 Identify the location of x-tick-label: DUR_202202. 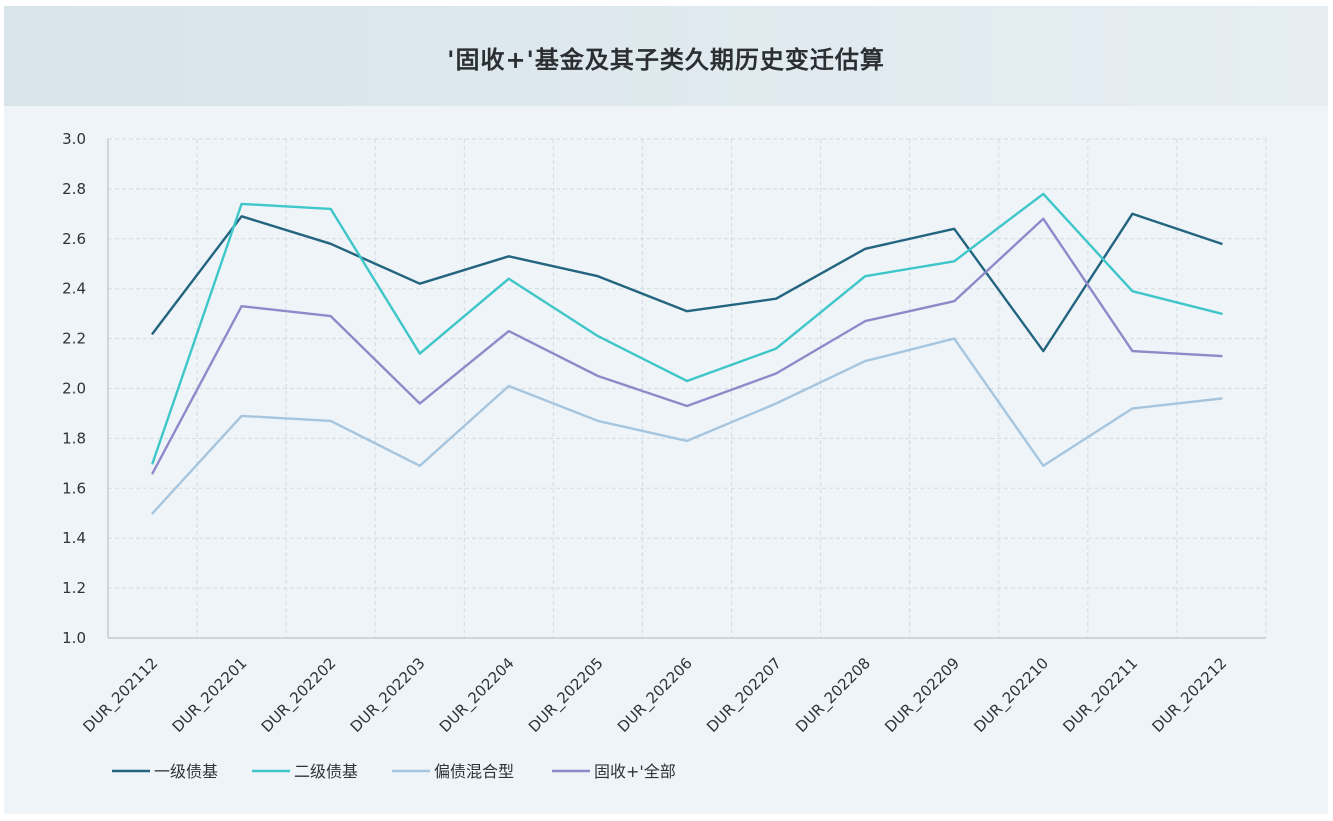
(299, 695).